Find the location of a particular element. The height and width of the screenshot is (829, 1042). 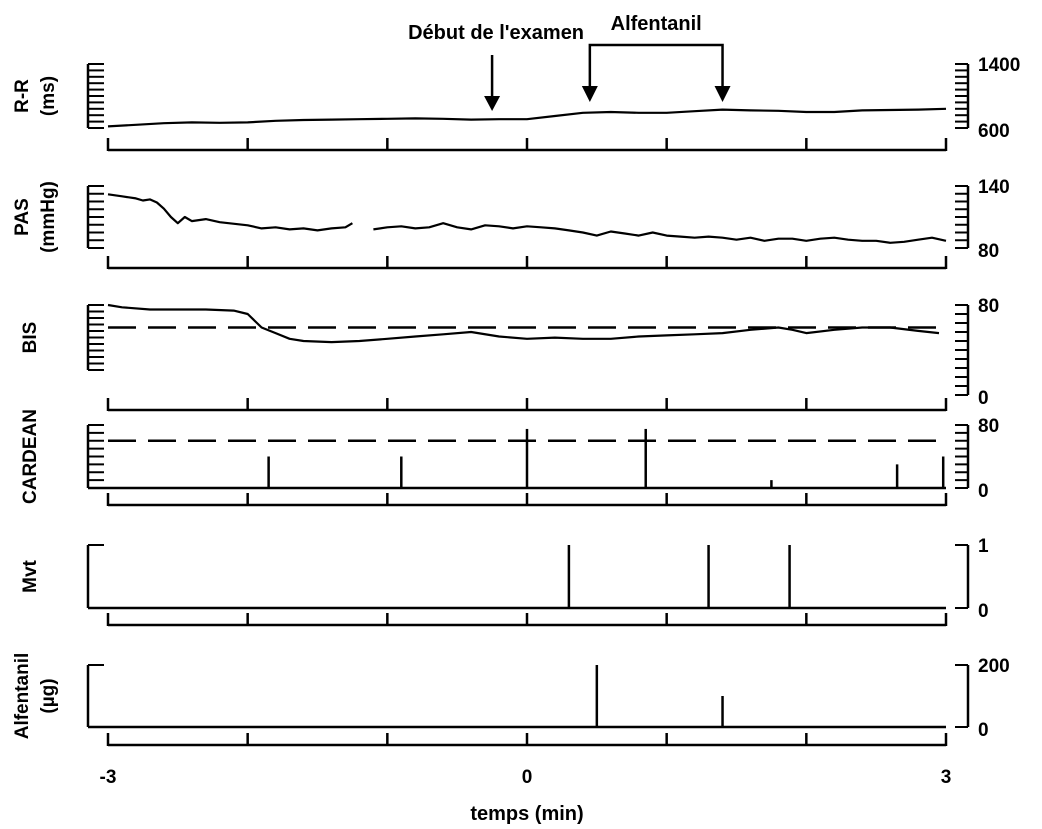

x-tick-label: 0 is located at coordinates (527, 777).